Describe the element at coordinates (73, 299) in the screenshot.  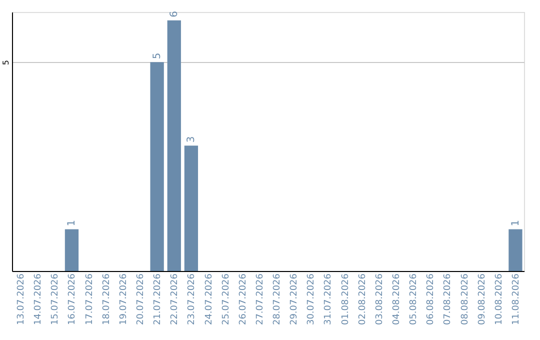
I see `x-tick-label: 16.07.2026` at that location.